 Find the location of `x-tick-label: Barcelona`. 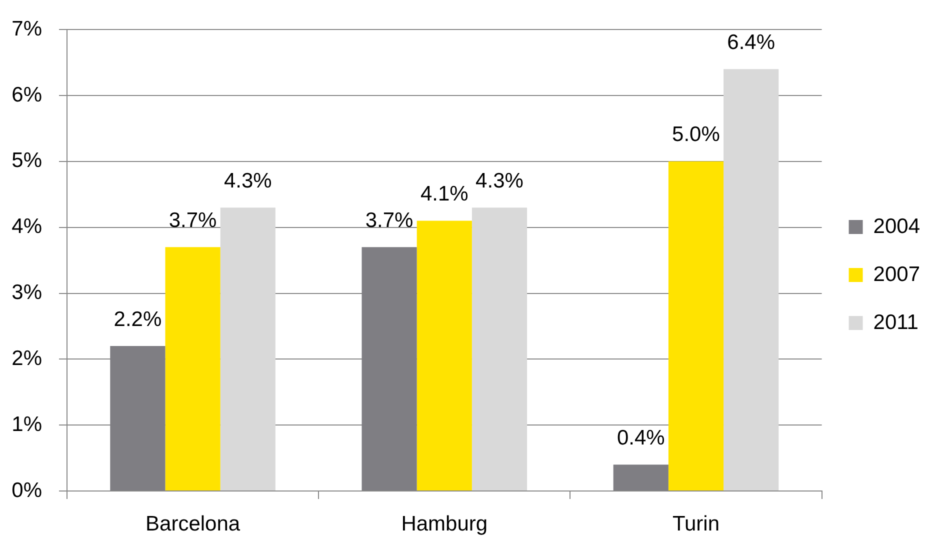

x-tick-label: Barcelona is located at coordinates (193, 524).